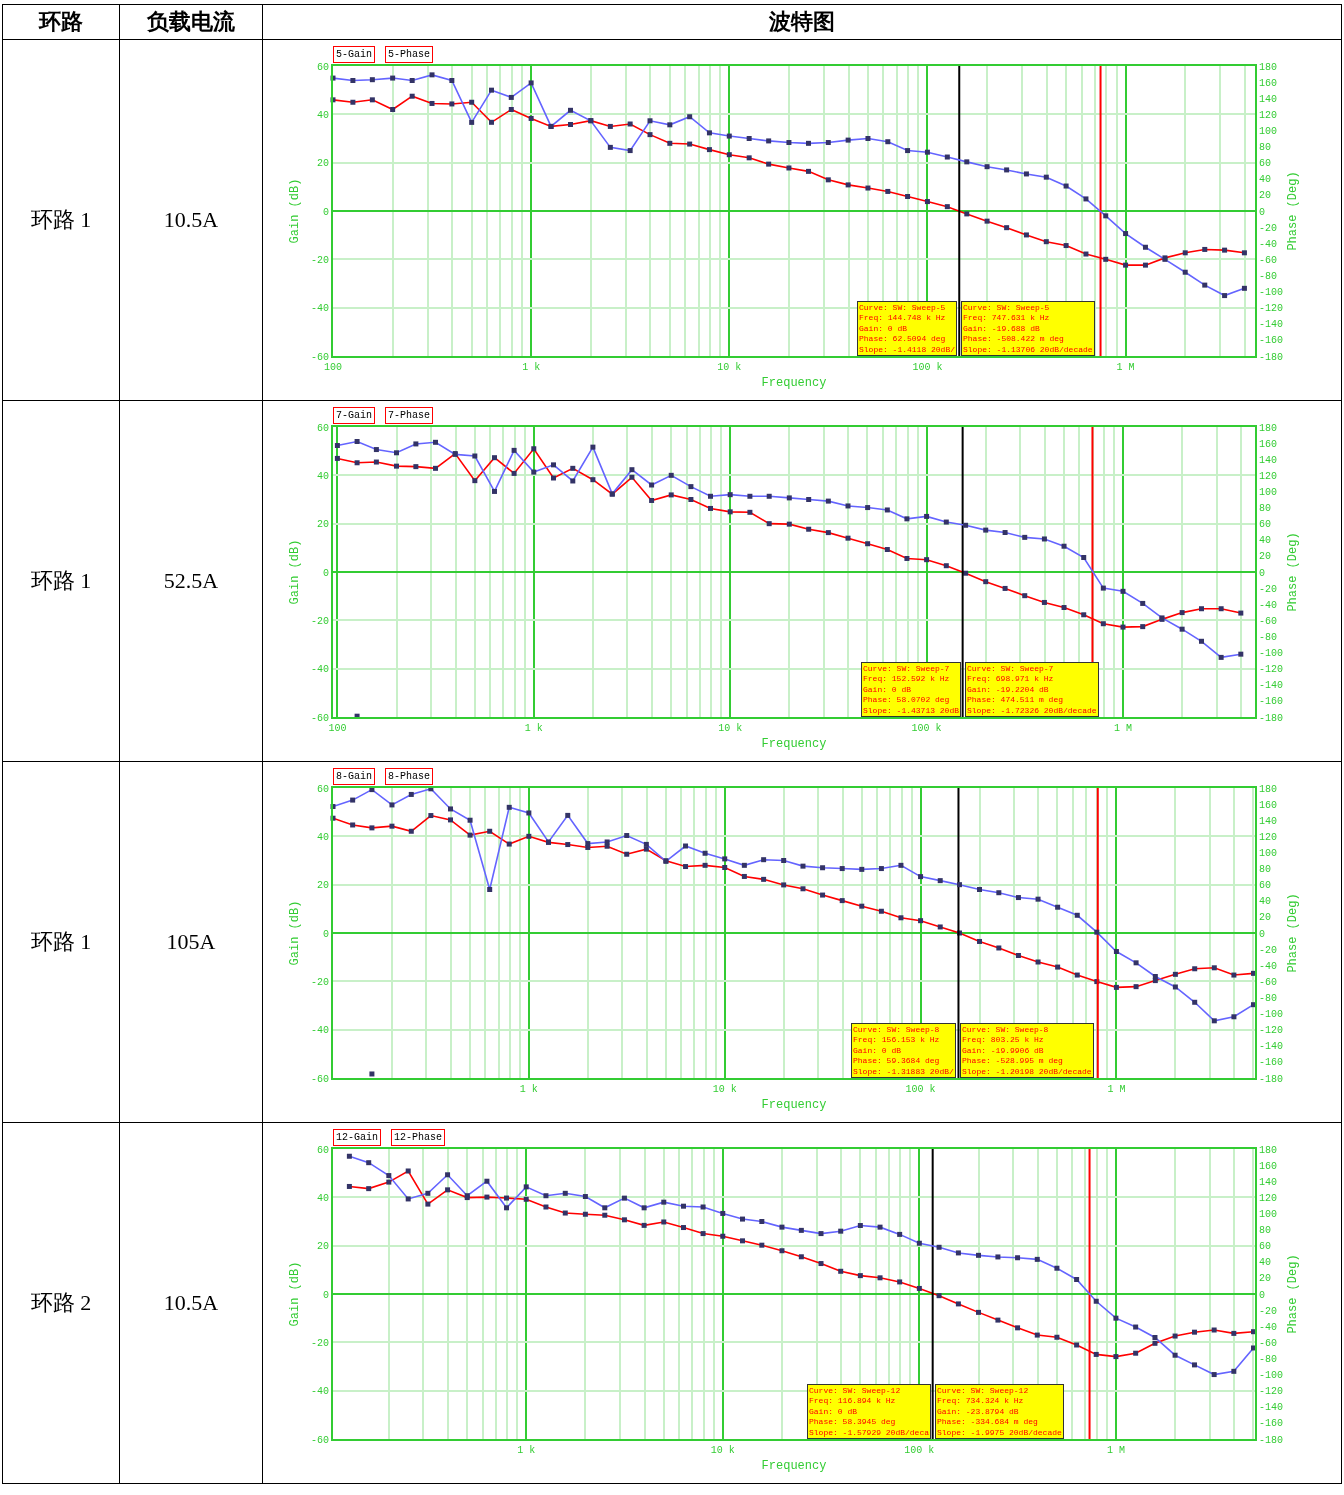 The image size is (1344, 1495). Describe the element at coordinates (904, 1050) in the screenshot. I see `annotation: Curve: SW: Sweep-8 Freq: 156.153 k Hz Gain: 0 dB Phase: 59.3684 deg Slope: -1.31883 20dB/` at that location.